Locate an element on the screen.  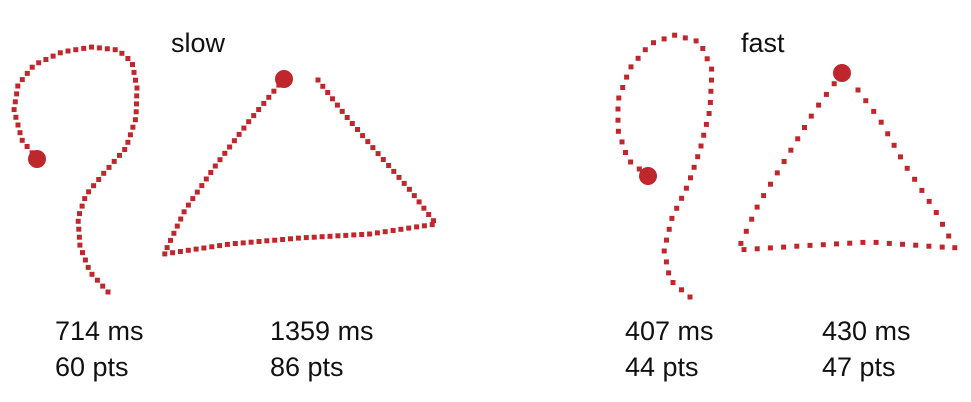
fast-question-points: 44 pts is located at coordinates (662, 367).